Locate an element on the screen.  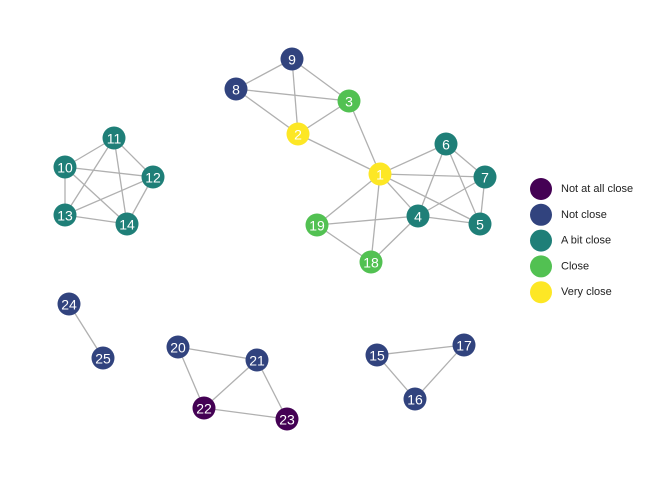
legend-label: A bit close is located at coordinates (586, 241).